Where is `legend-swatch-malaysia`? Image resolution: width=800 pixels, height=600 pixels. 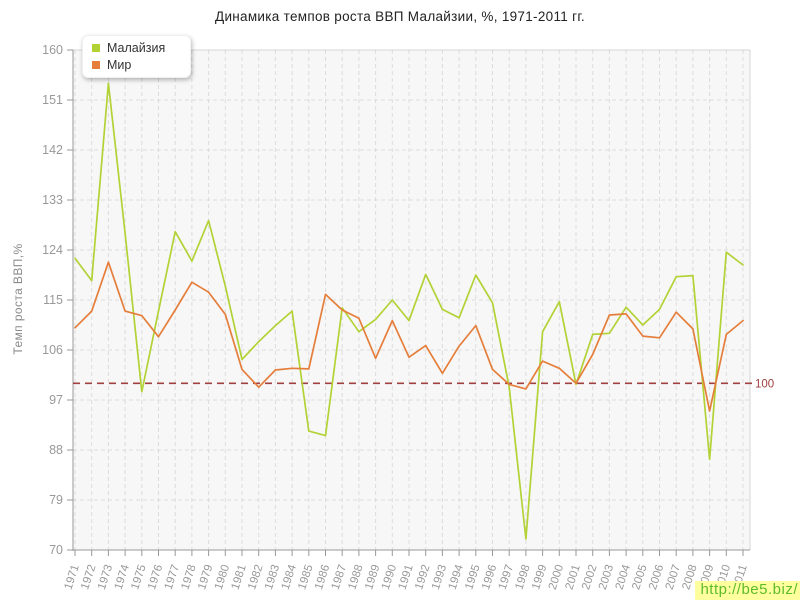
legend-swatch-malaysia is located at coordinates (96, 48).